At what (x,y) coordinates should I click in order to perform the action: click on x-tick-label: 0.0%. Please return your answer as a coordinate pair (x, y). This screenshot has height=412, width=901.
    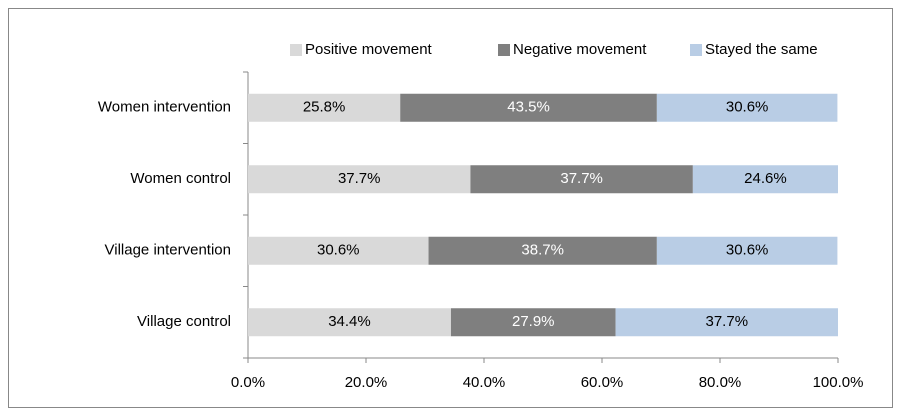
    Looking at the image, I should click on (248, 382).